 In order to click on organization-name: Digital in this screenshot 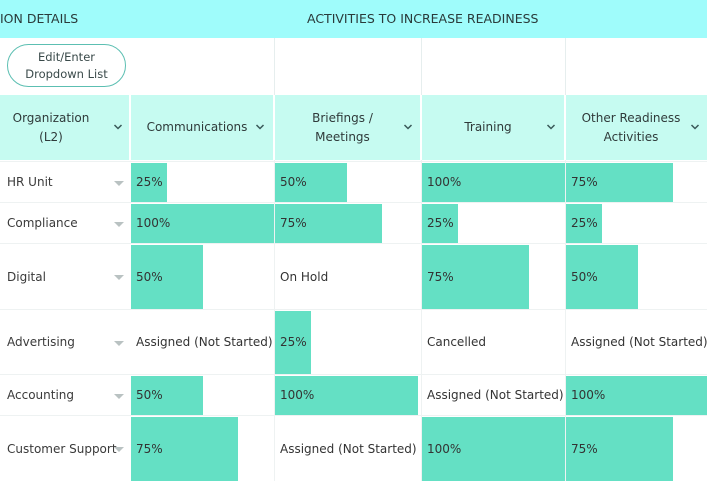, I will do `click(26, 276)`.